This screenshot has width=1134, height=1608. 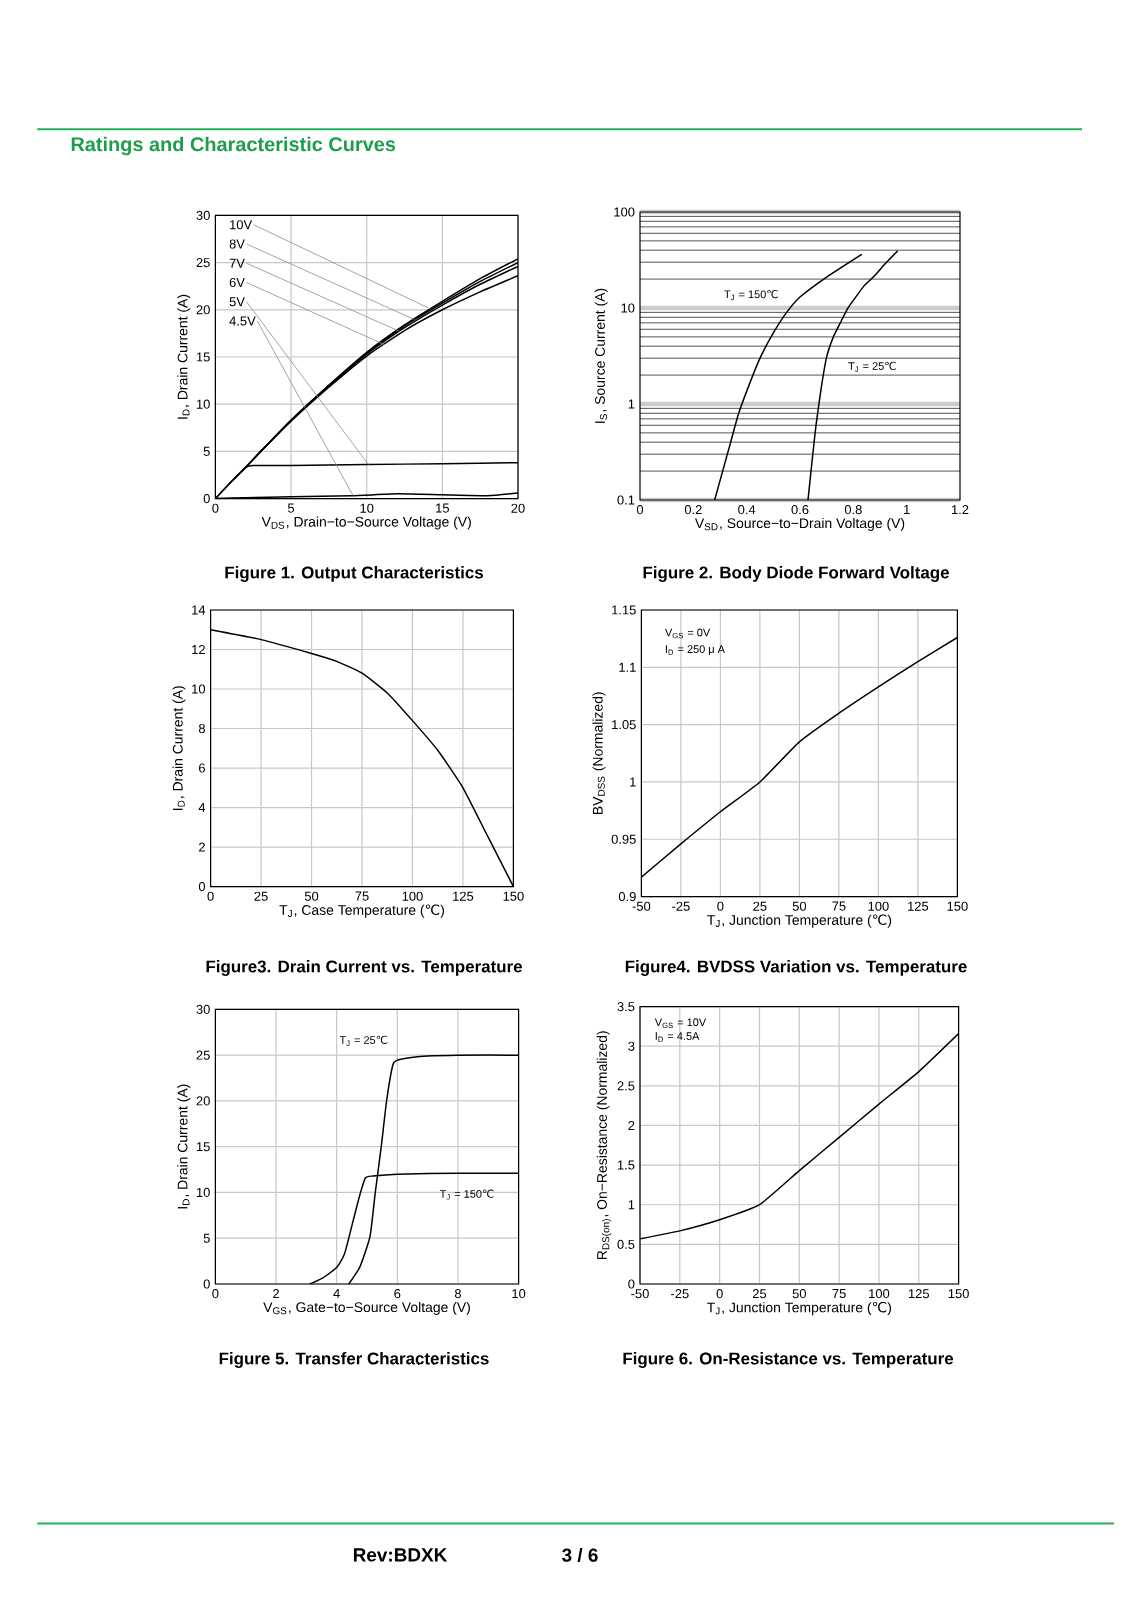 What do you see at coordinates (796, 574) in the screenshot?
I see `text: Figure 2. Body Diode Forward Voltage` at bounding box center [796, 574].